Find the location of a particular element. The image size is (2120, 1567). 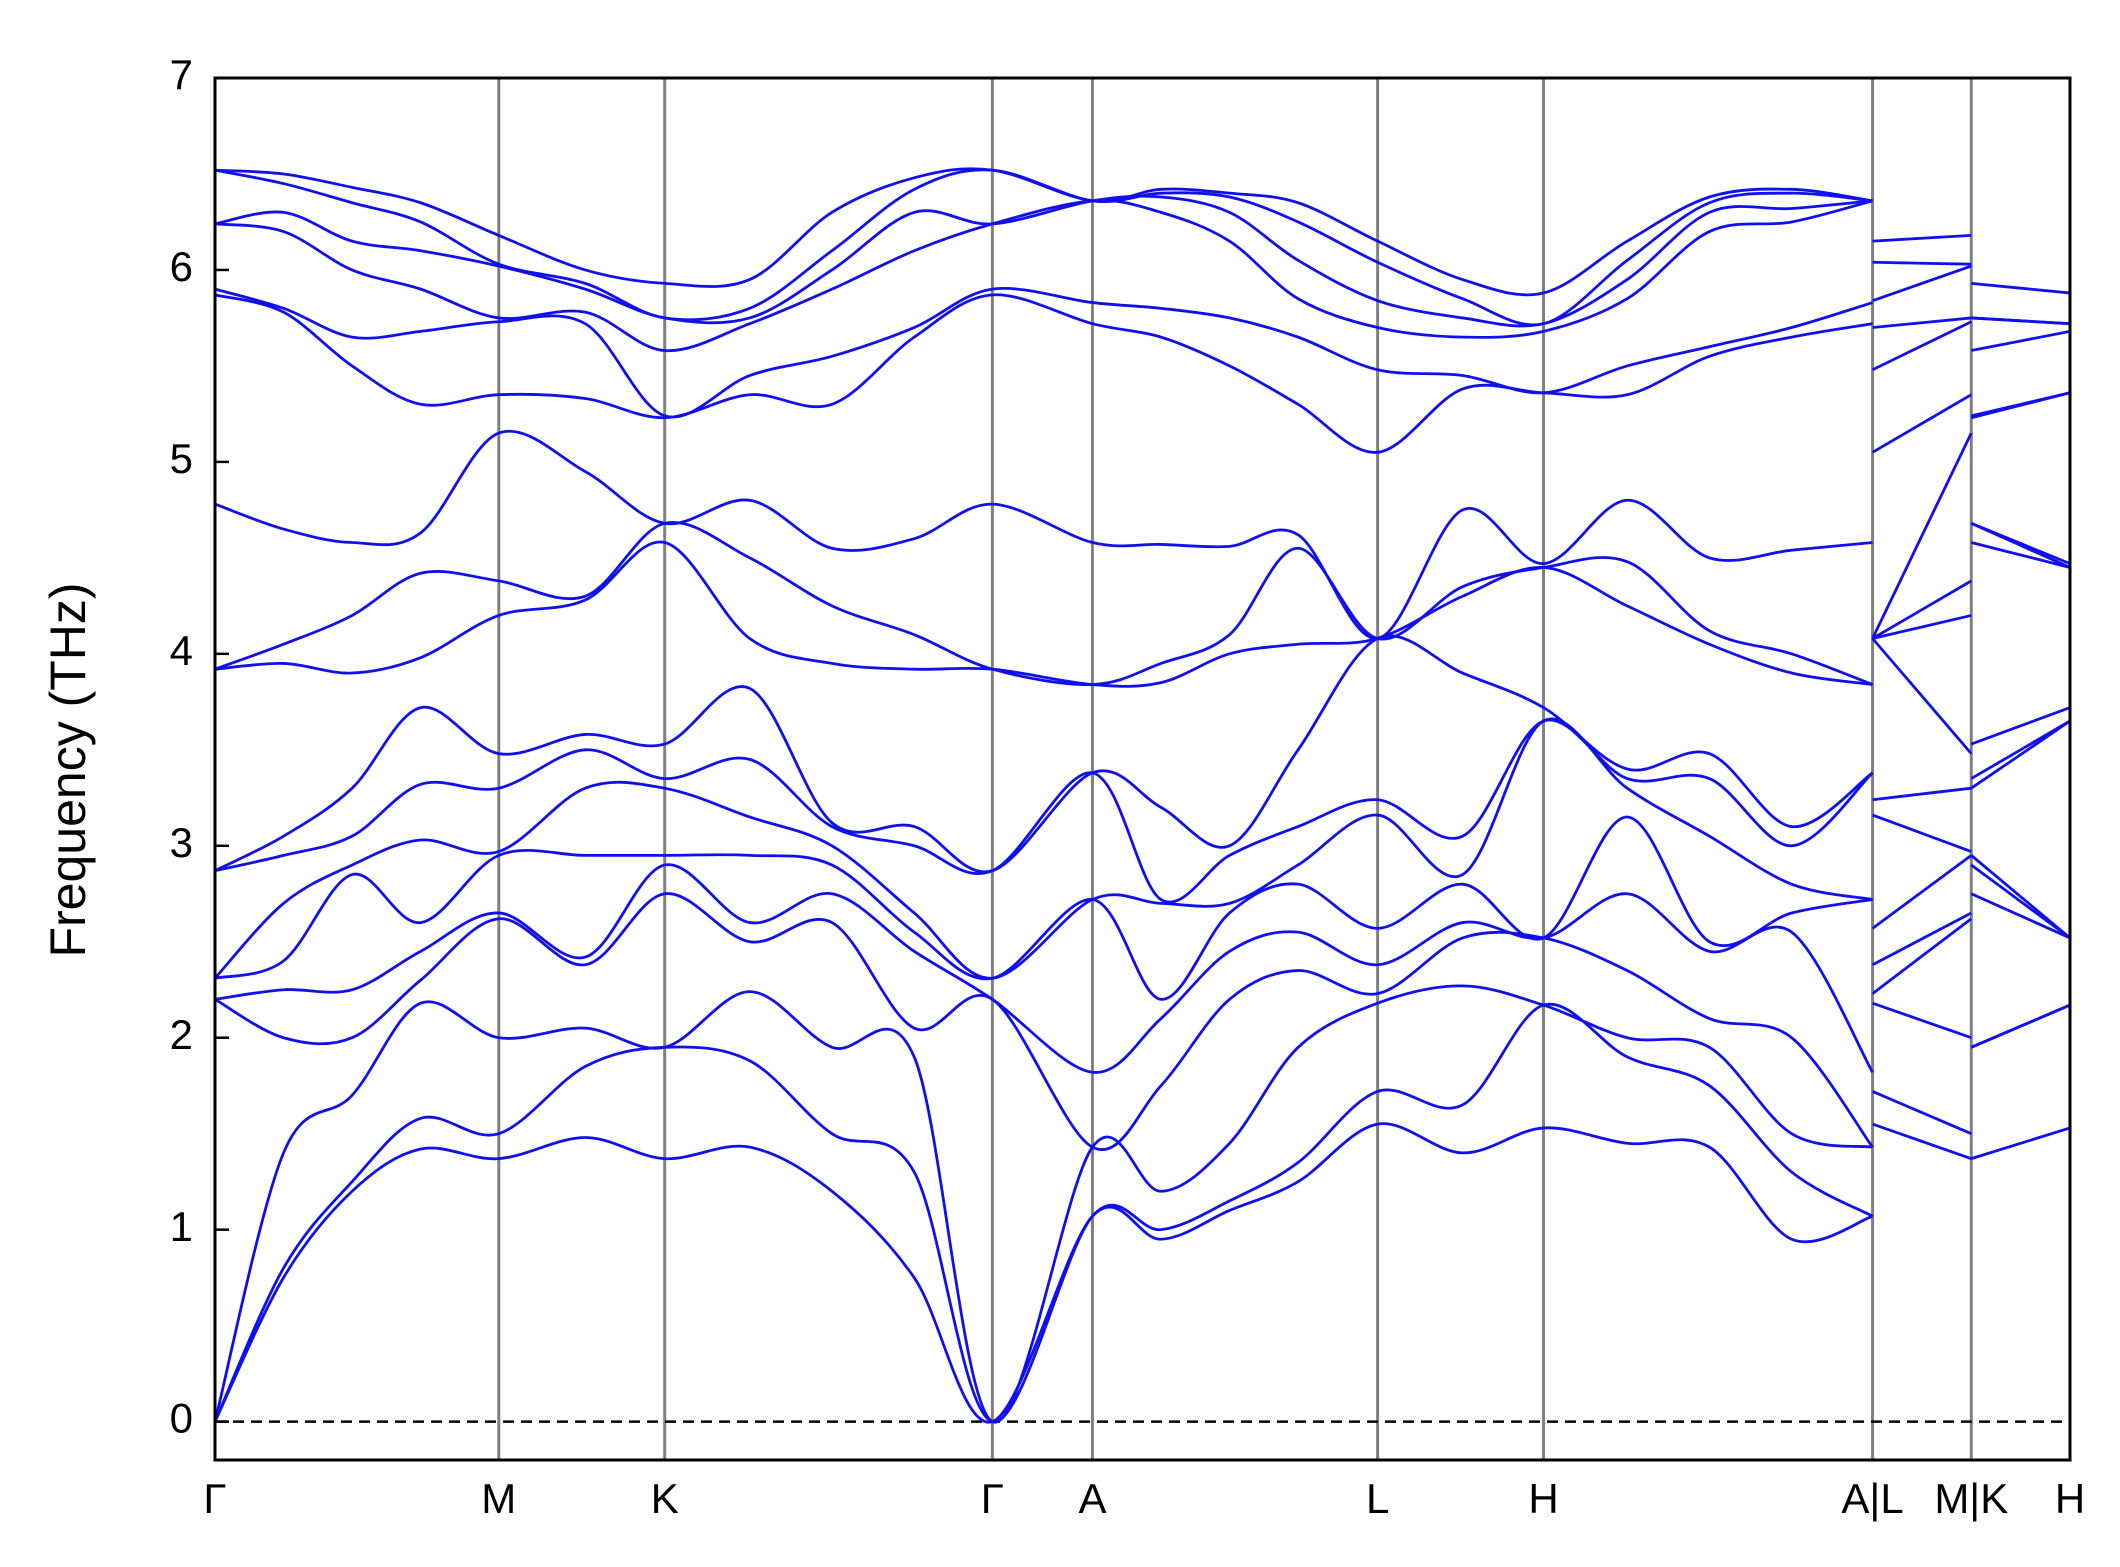

y-tick-label: 3 is located at coordinates (181, 842).